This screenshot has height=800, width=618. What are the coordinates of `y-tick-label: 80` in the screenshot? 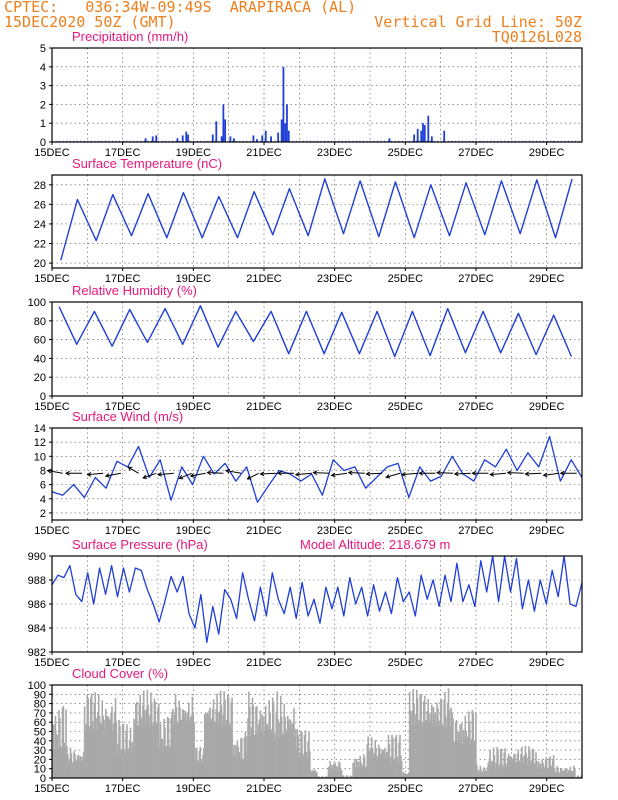 It's located at (40, 322).